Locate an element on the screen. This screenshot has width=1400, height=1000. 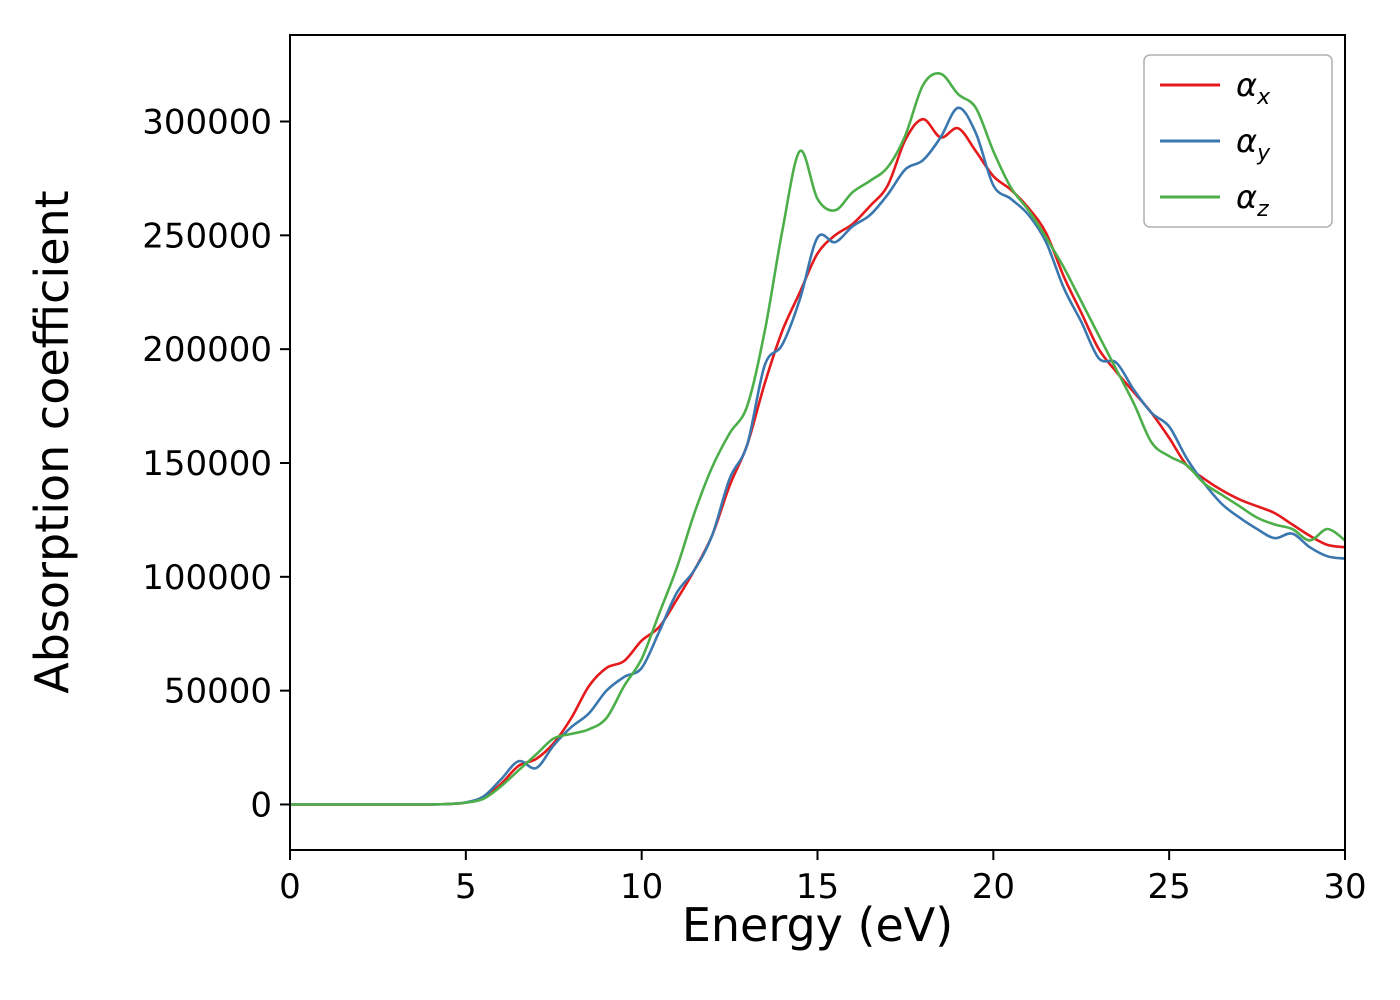
y-axis-label: Absorption coefficient is located at coordinates (52, 442).